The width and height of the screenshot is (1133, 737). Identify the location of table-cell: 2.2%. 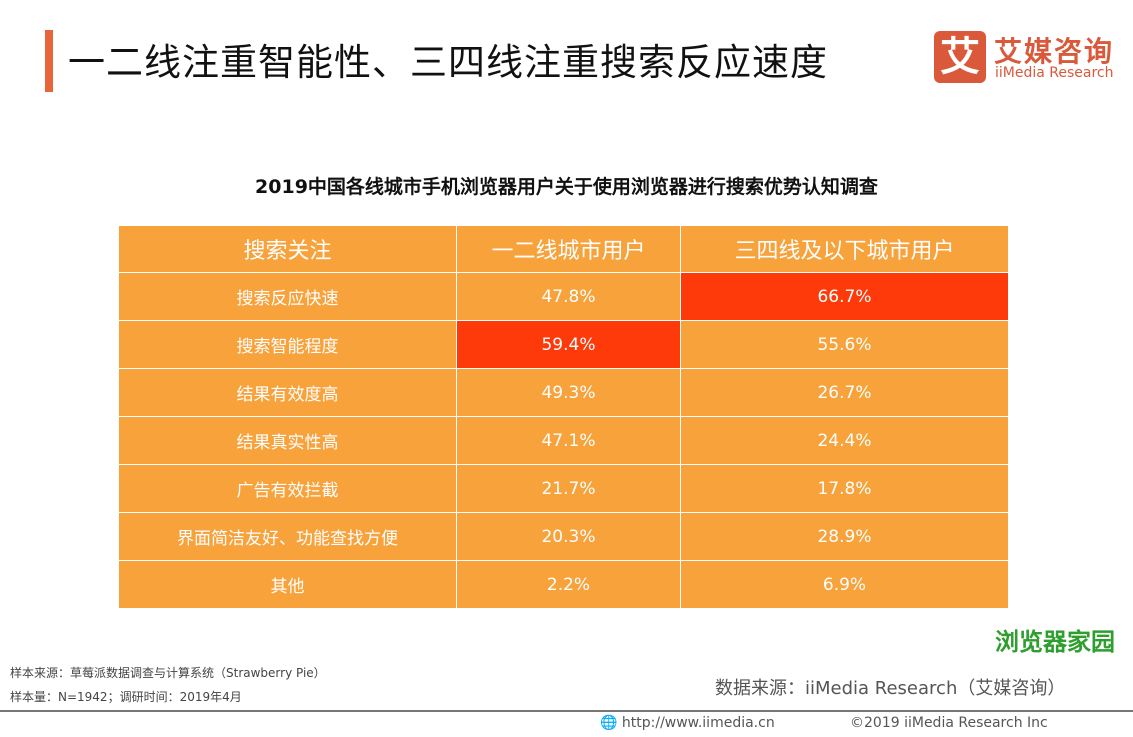
(568, 584).